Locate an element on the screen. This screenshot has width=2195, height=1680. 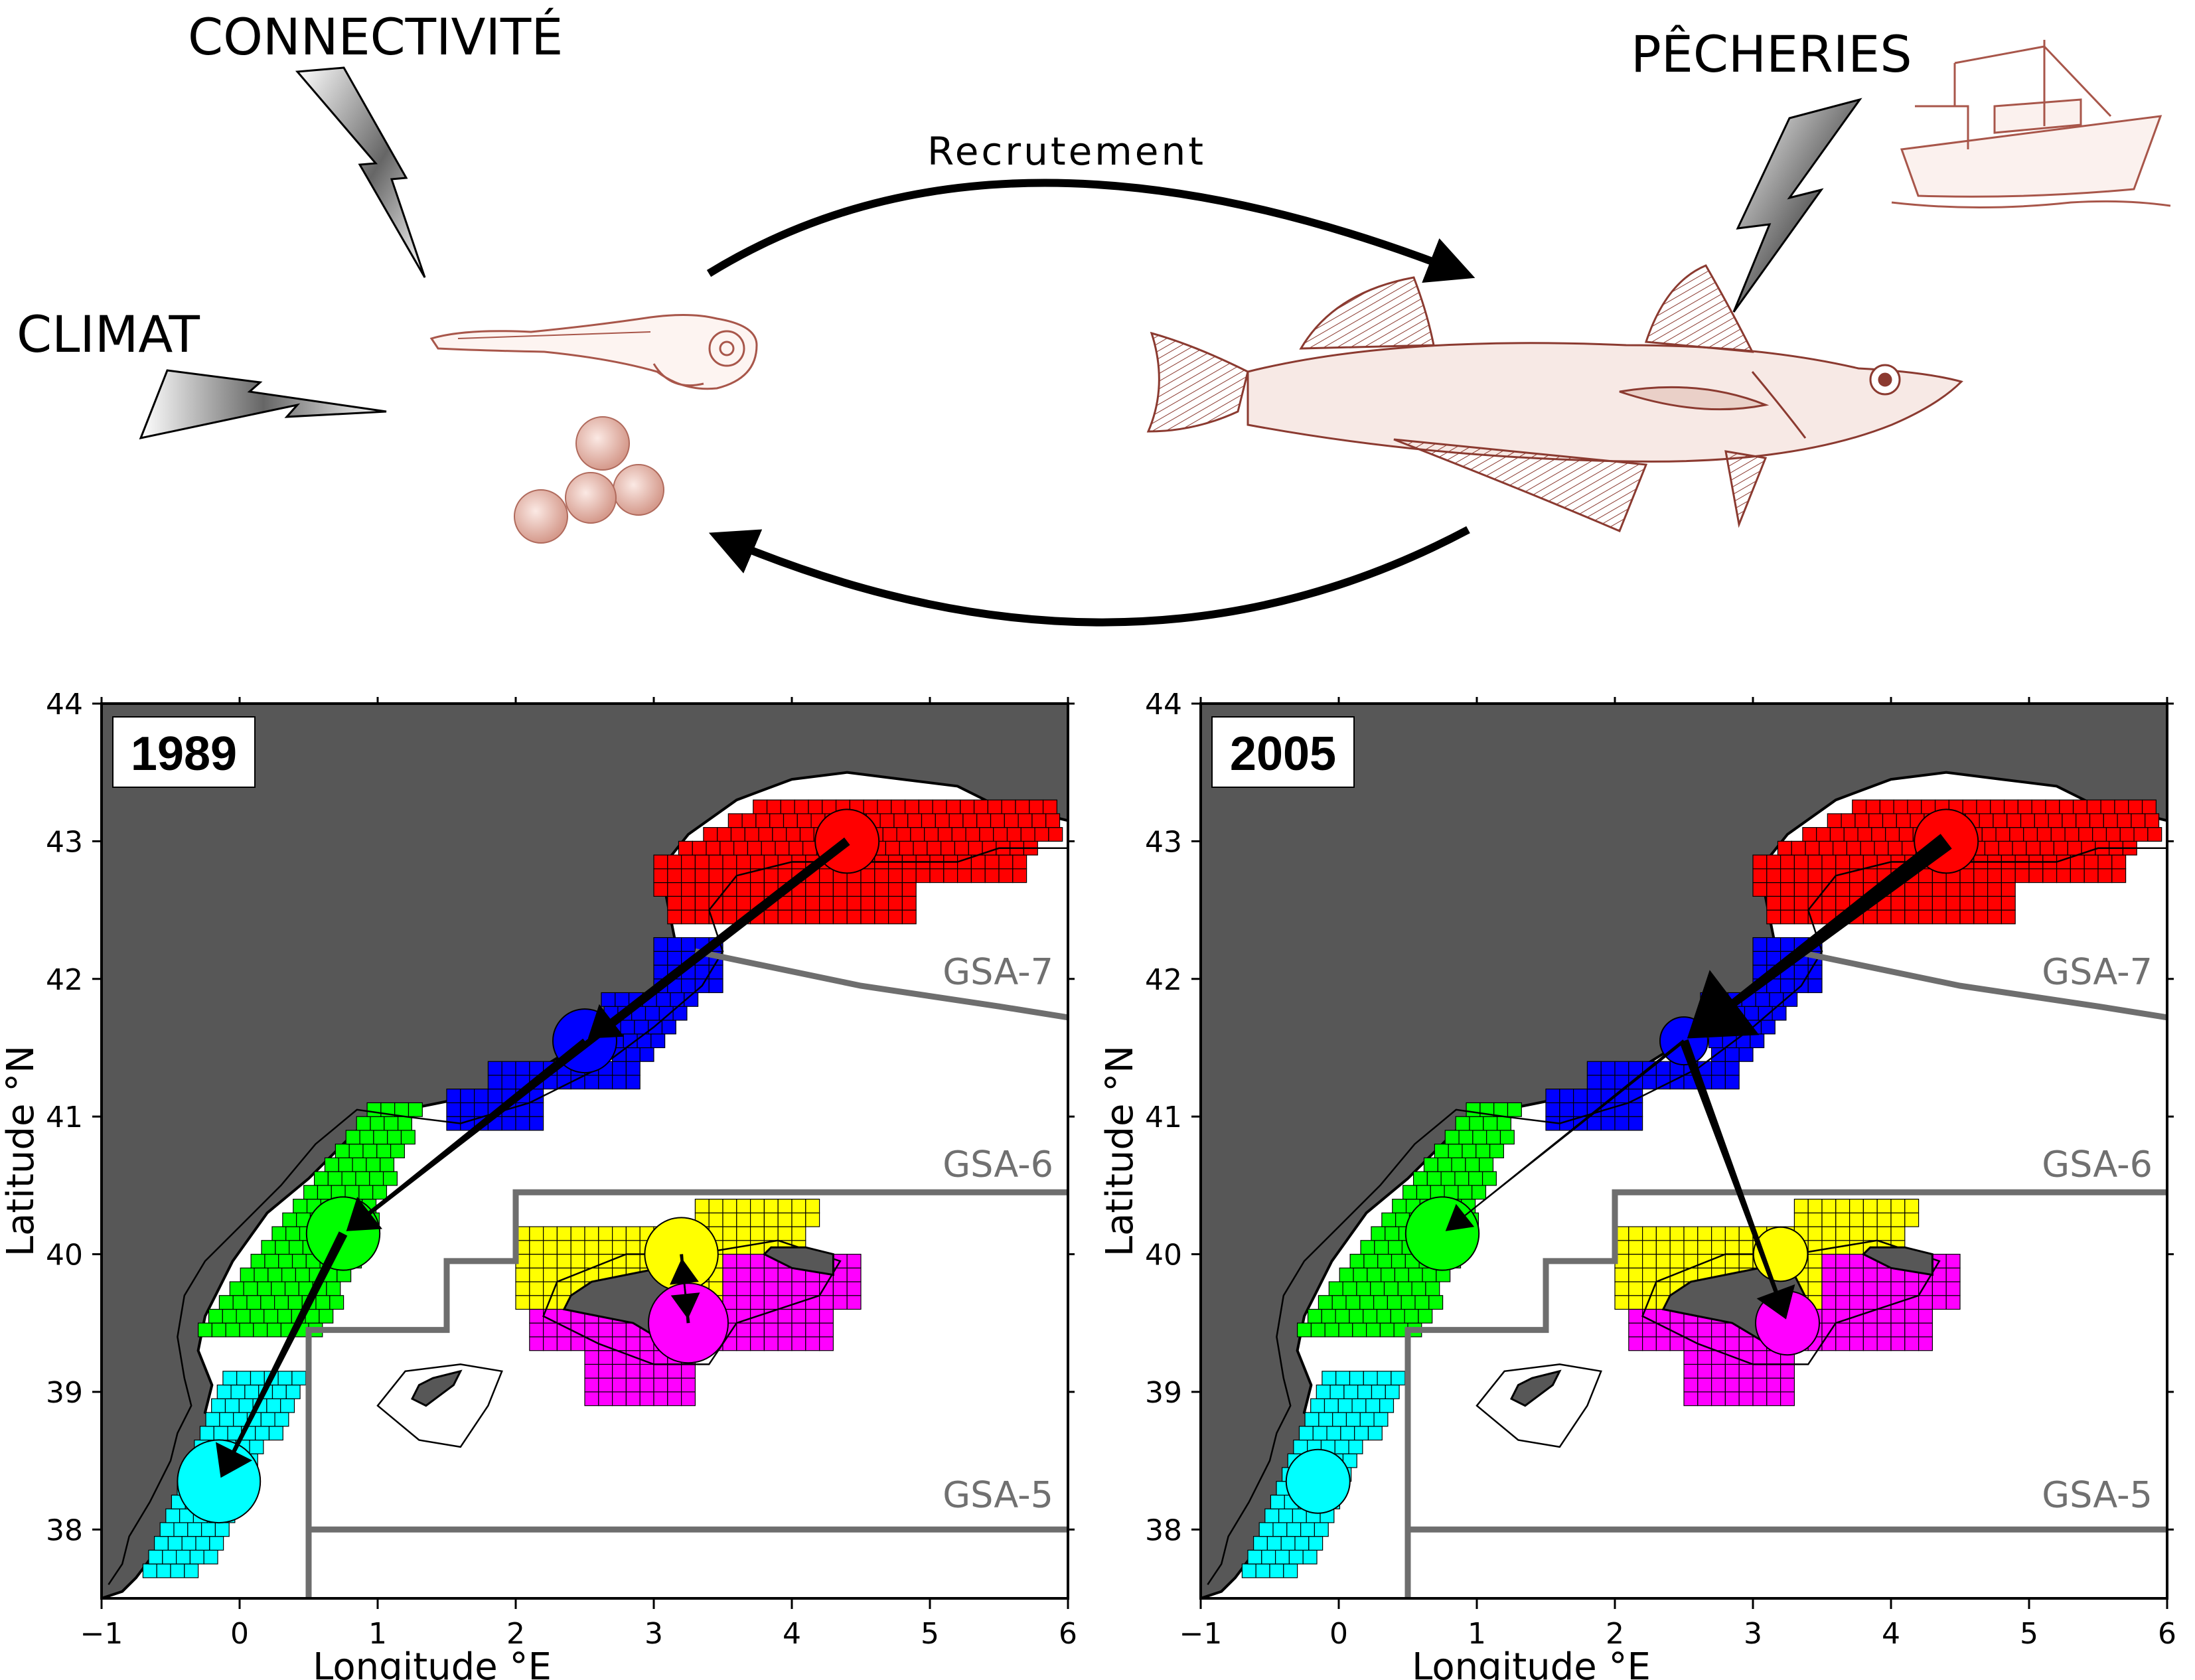
cells-green is located at coordinates (1409, 1219).